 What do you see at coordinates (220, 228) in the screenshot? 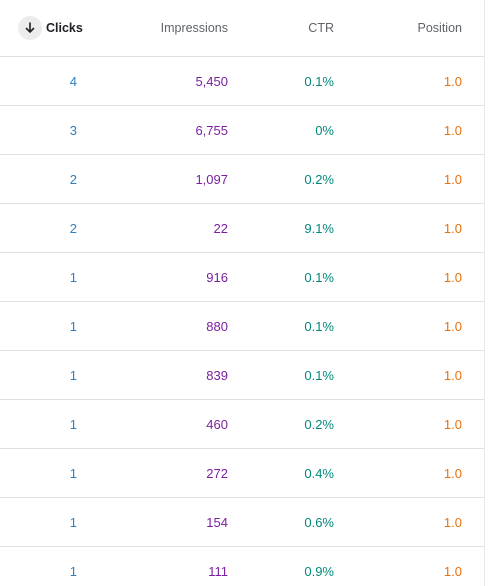
I see `cell-impressions: 22` at bounding box center [220, 228].